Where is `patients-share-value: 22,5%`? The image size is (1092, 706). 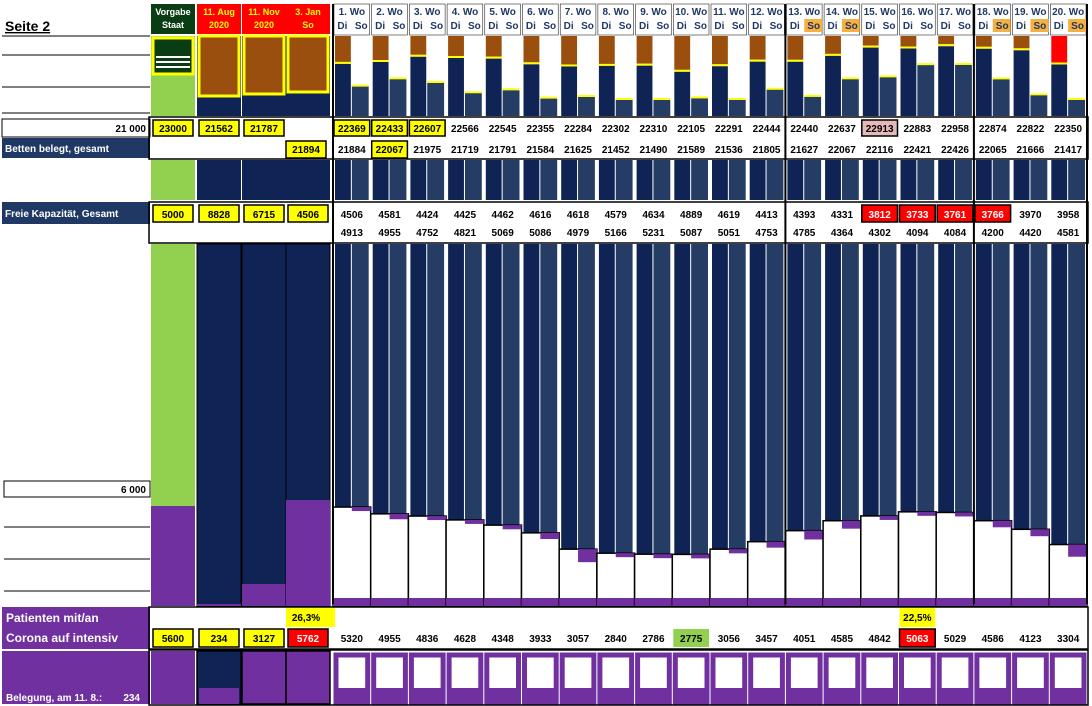
patients-share-value: 22,5% is located at coordinates (917, 618).